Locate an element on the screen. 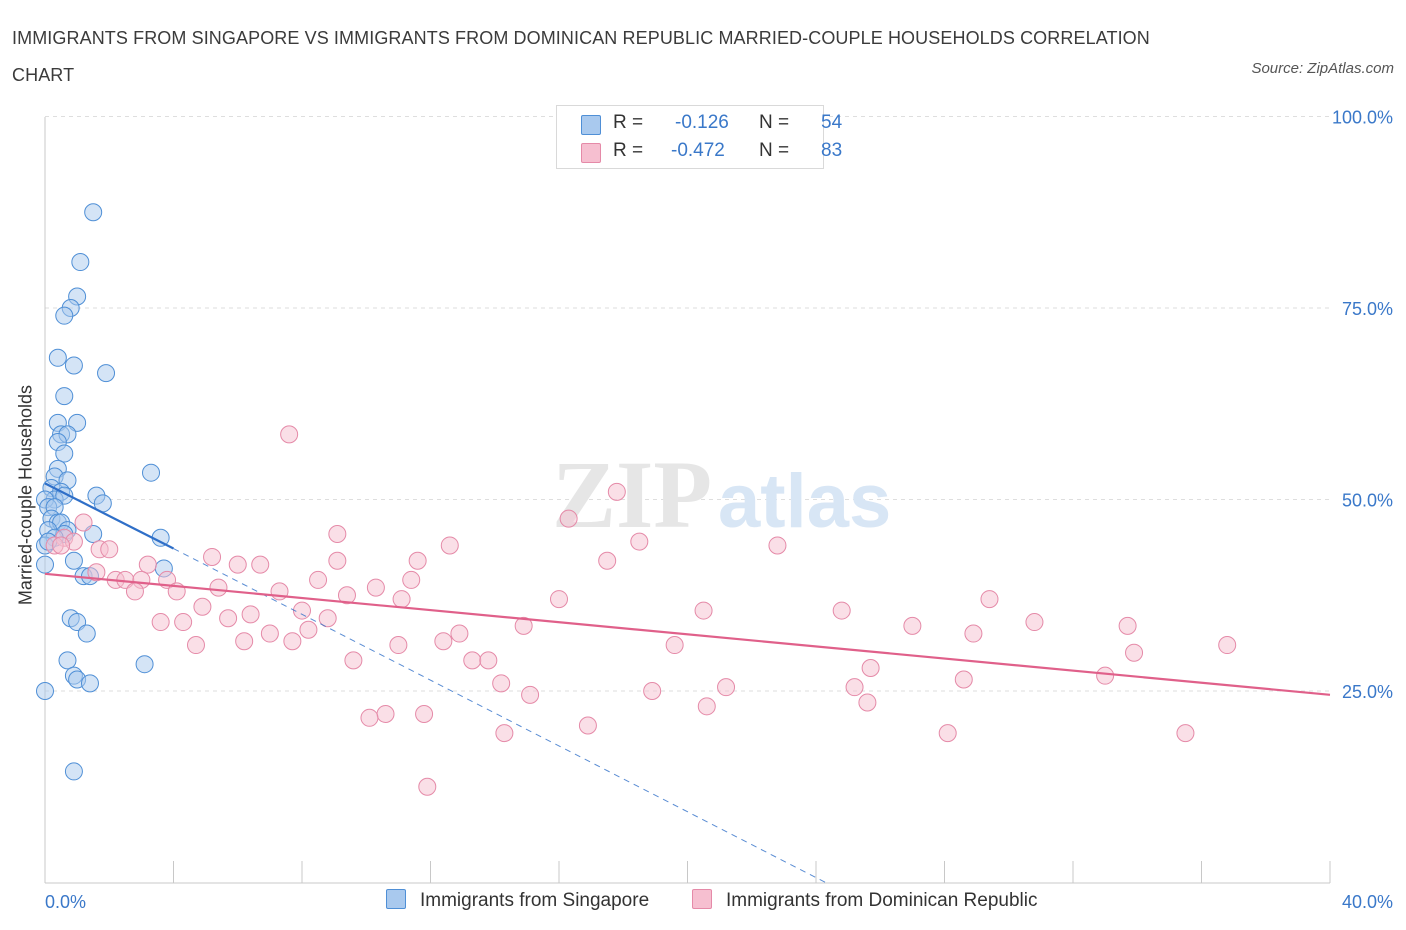 This screenshot has width=1406, height=930. dominican-trendline is located at coordinates (687, 634).